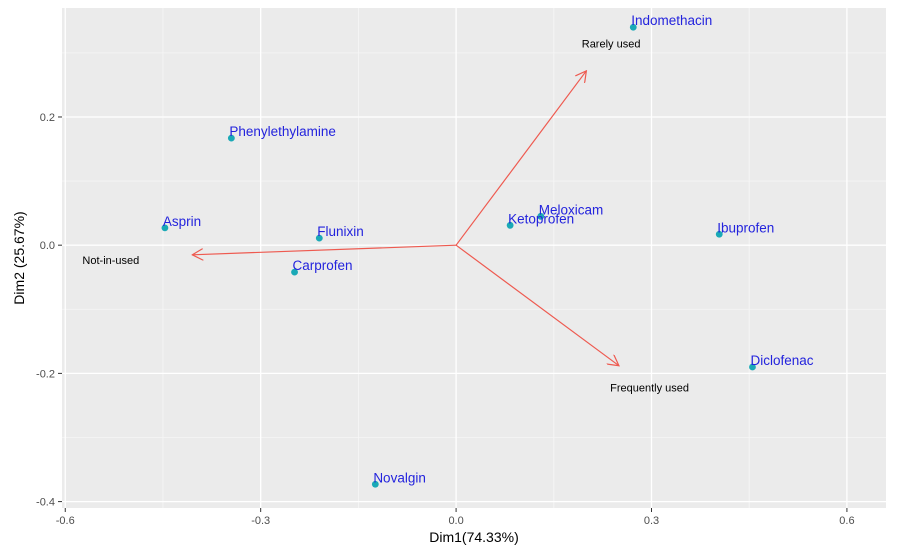 This screenshot has height=560, width=900. What do you see at coordinates (47, 118) in the screenshot?
I see `y-tick-label: 0.2` at bounding box center [47, 118].